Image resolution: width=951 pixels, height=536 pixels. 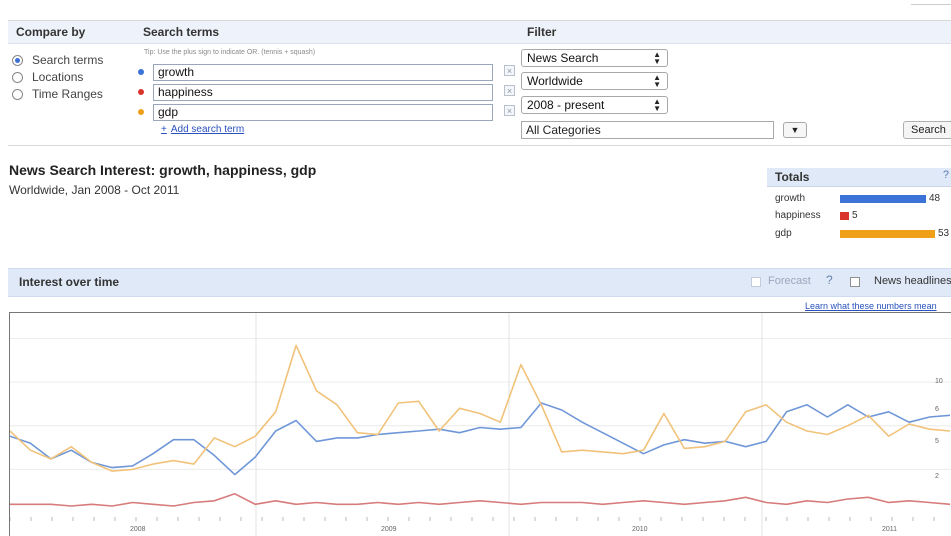 I want to click on x-tick-label: 2008, so click(x=138, y=529).